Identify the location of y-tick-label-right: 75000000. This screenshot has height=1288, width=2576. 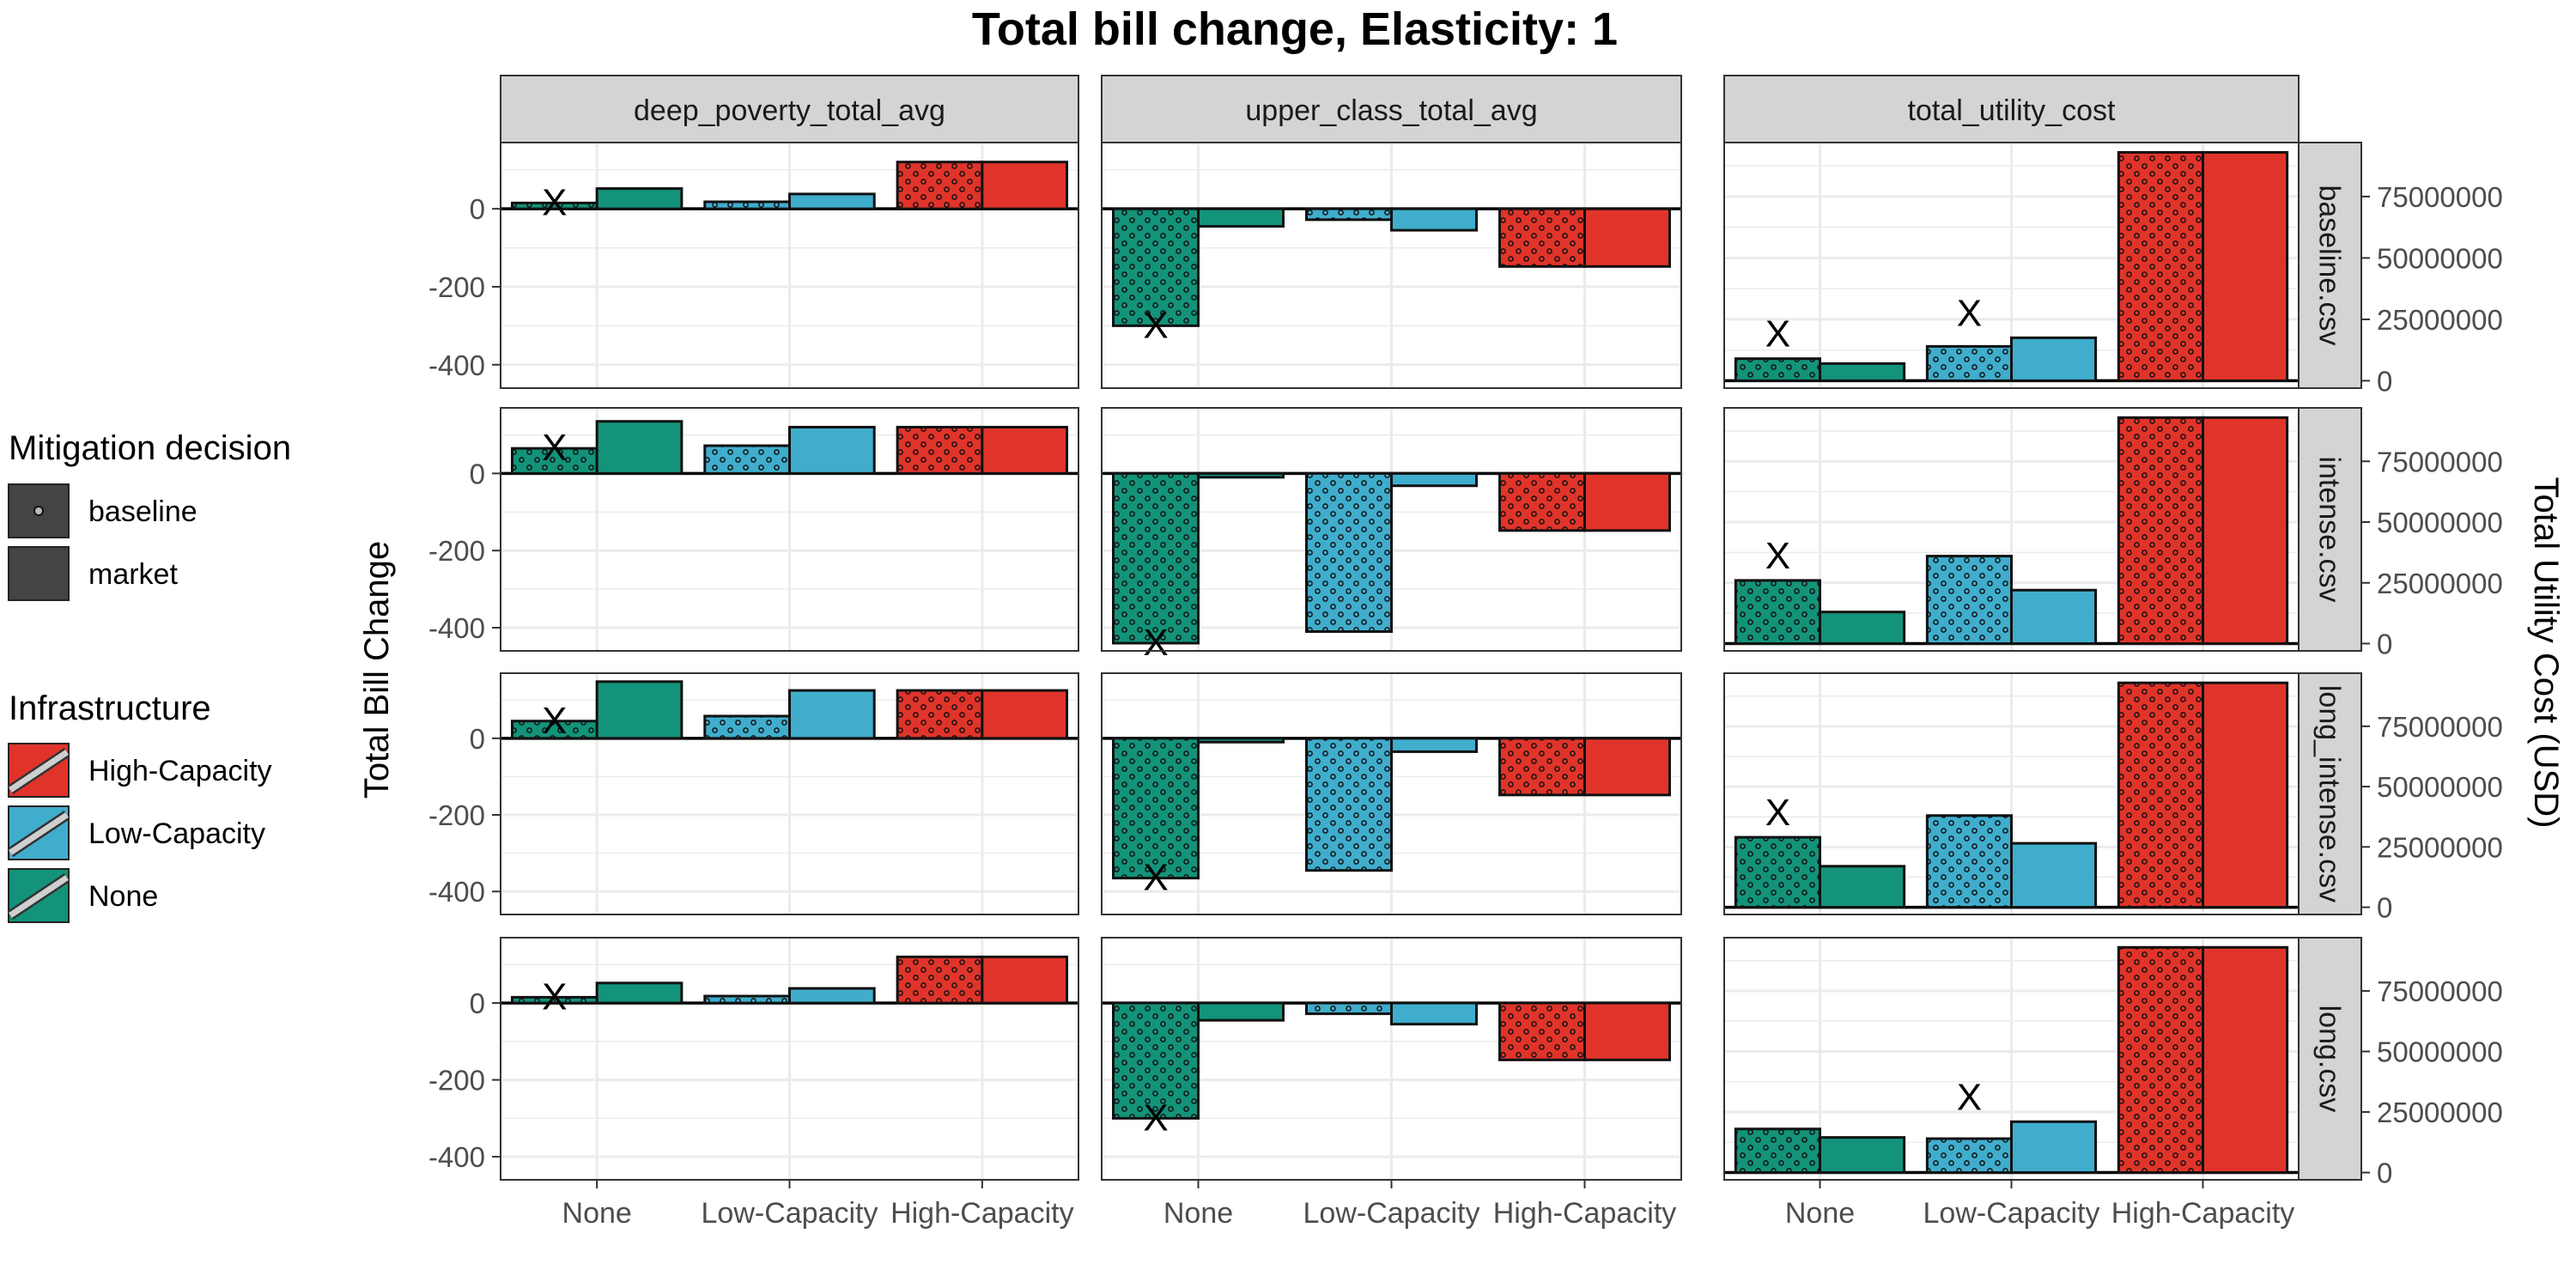
(2440, 461).